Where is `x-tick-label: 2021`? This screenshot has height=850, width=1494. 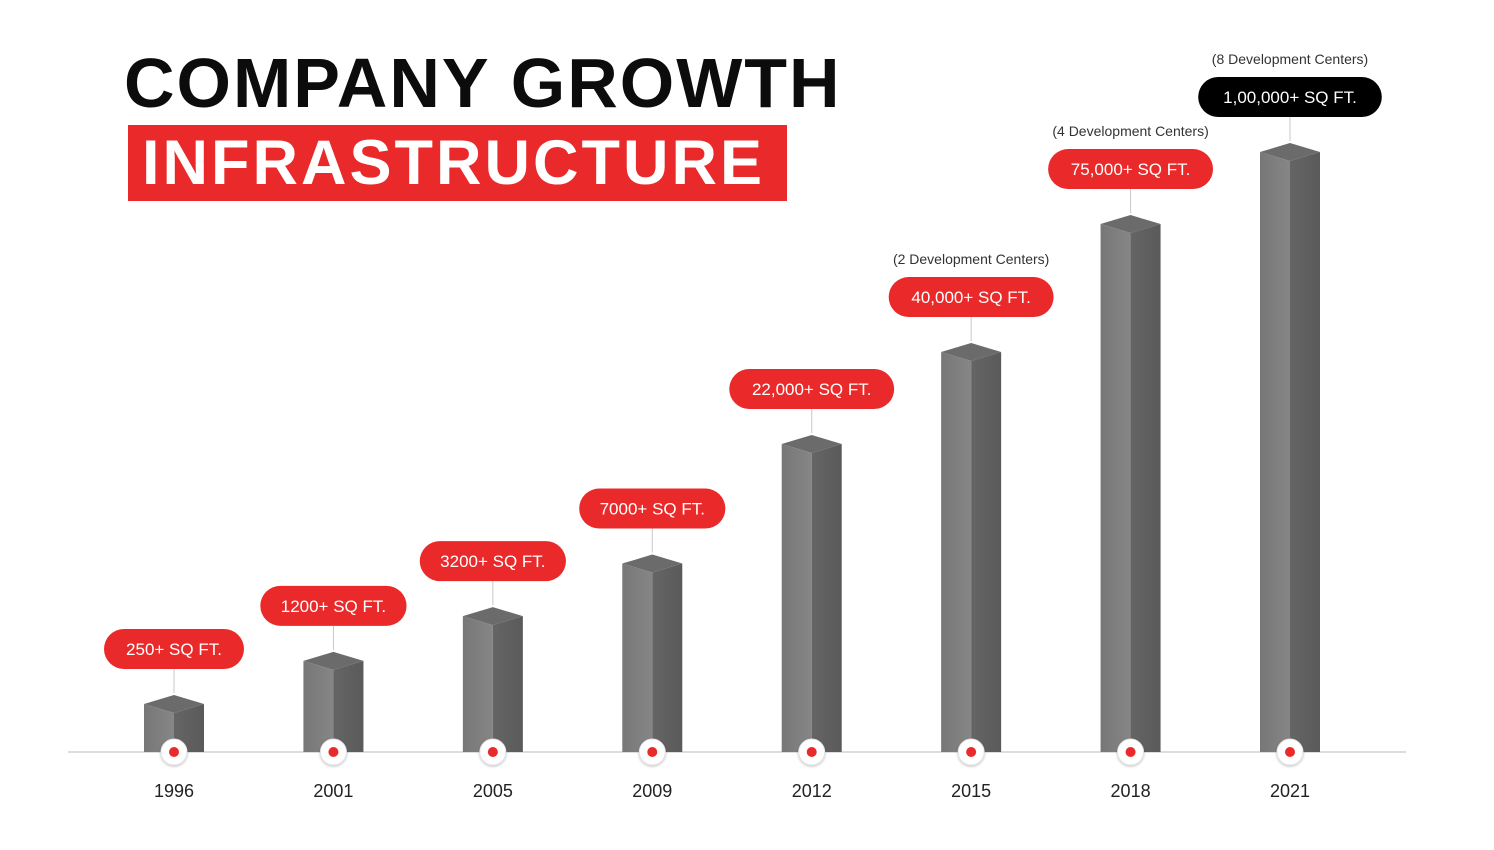
x-tick-label: 2021 is located at coordinates (1290, 791).